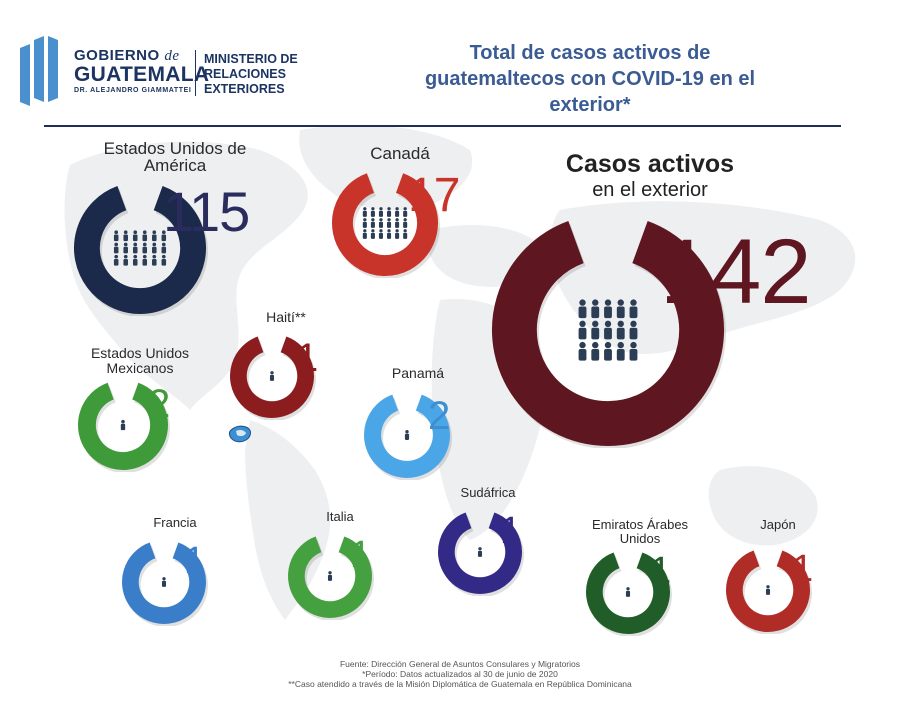  I want to click on country-label-usa: Estados Unidos de América, so click(175, 157).